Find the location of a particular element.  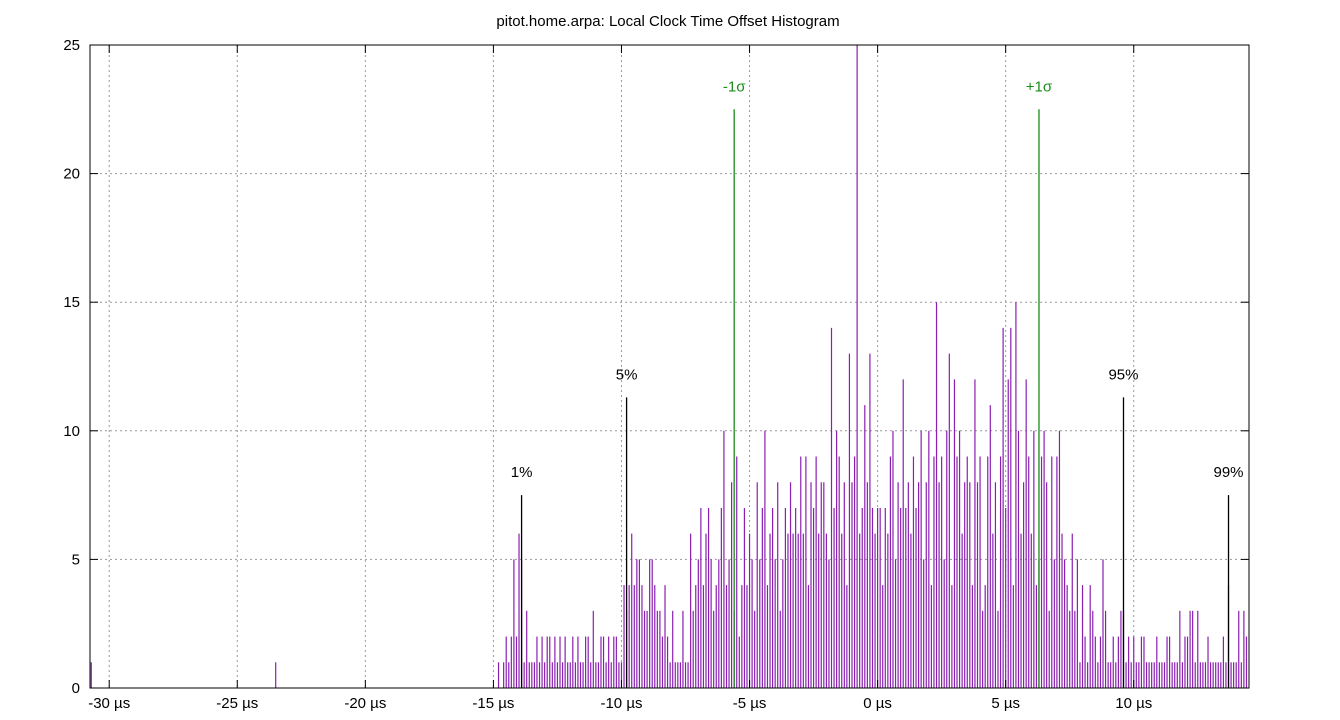

marker-label-minus-1-sigma: -1σ is located at coordinates (734, 86).